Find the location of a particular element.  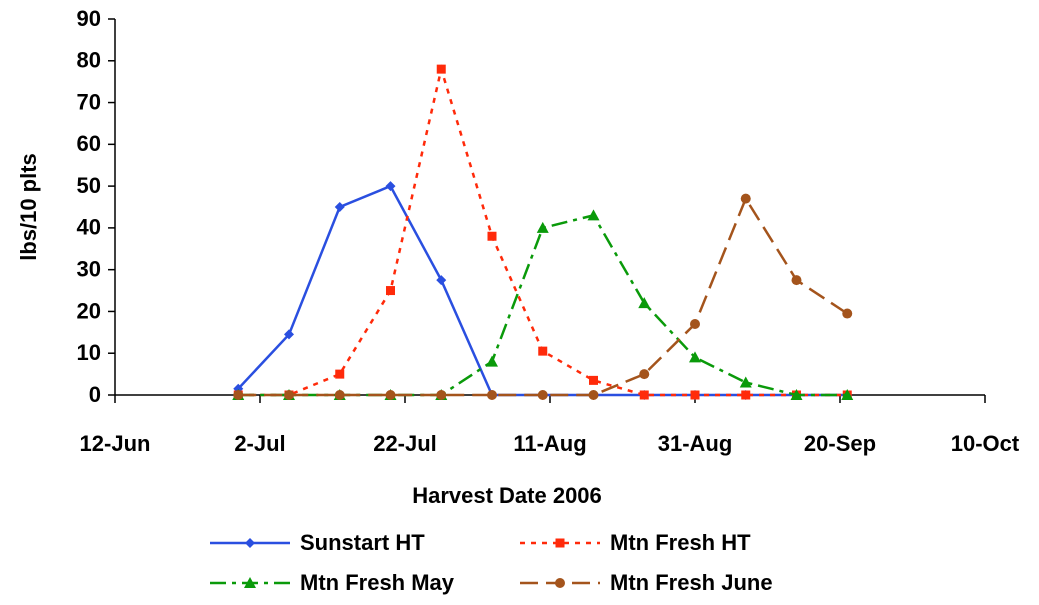

x-tick-label: 11-Aug is located at coordinates (549, 443).